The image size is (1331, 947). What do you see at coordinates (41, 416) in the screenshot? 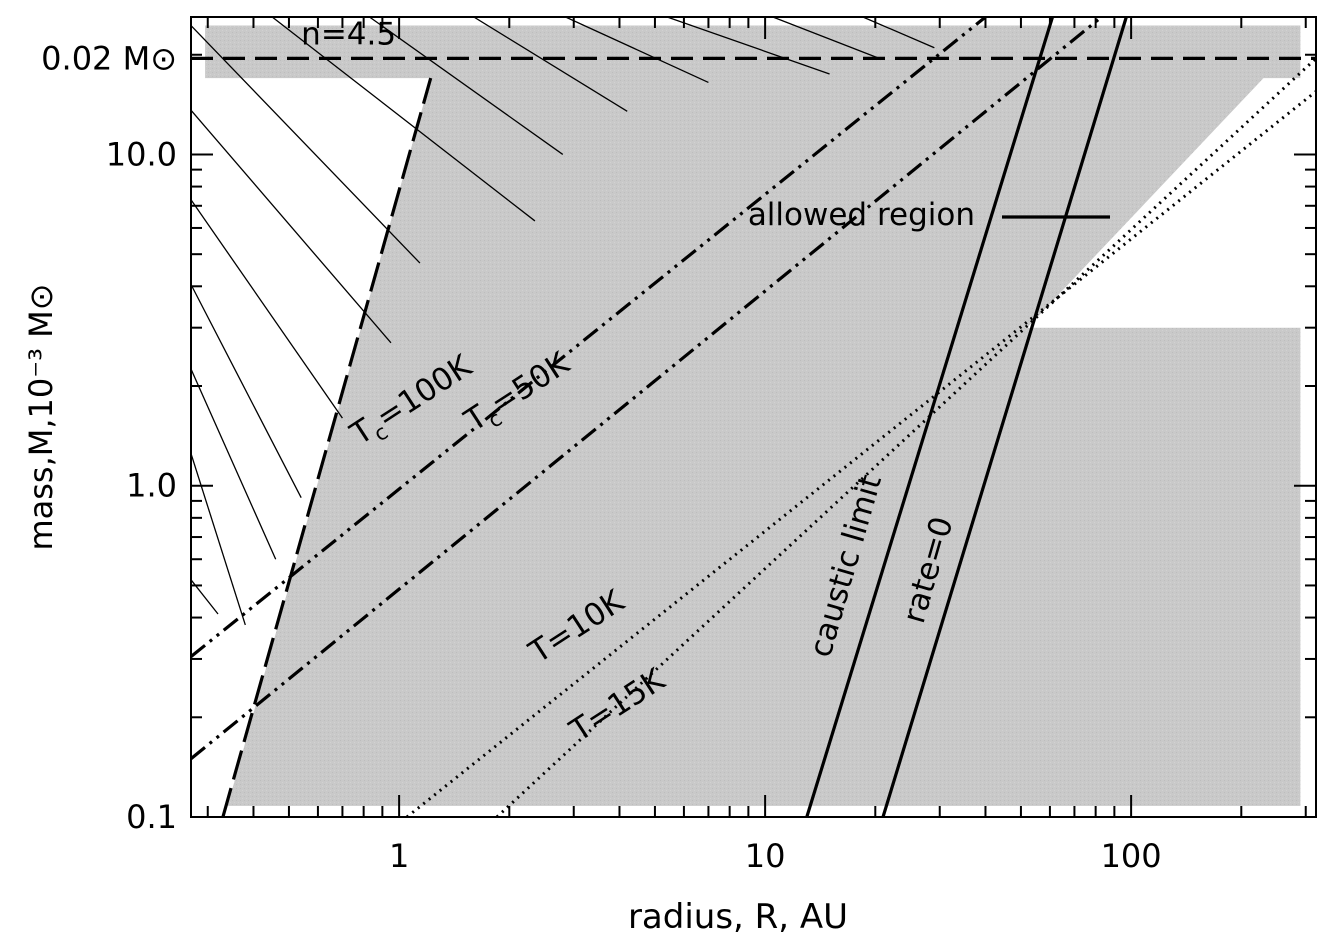
I see `y-axis-label: mass,M,10⁻³ M⊙` at bounding box center [41, 416].